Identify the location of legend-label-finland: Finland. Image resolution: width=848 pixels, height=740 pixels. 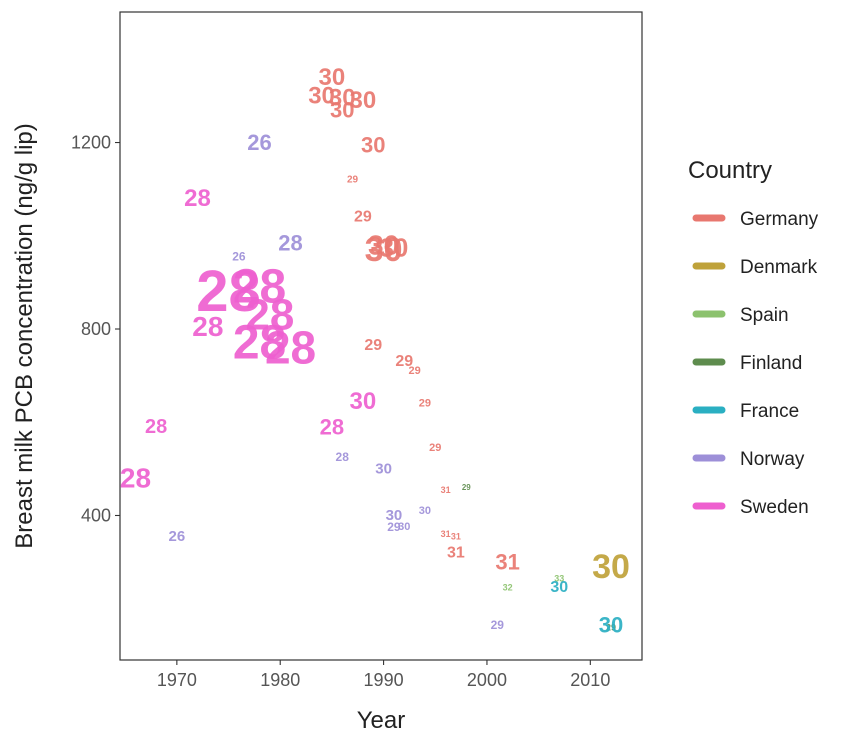
(771, 363).